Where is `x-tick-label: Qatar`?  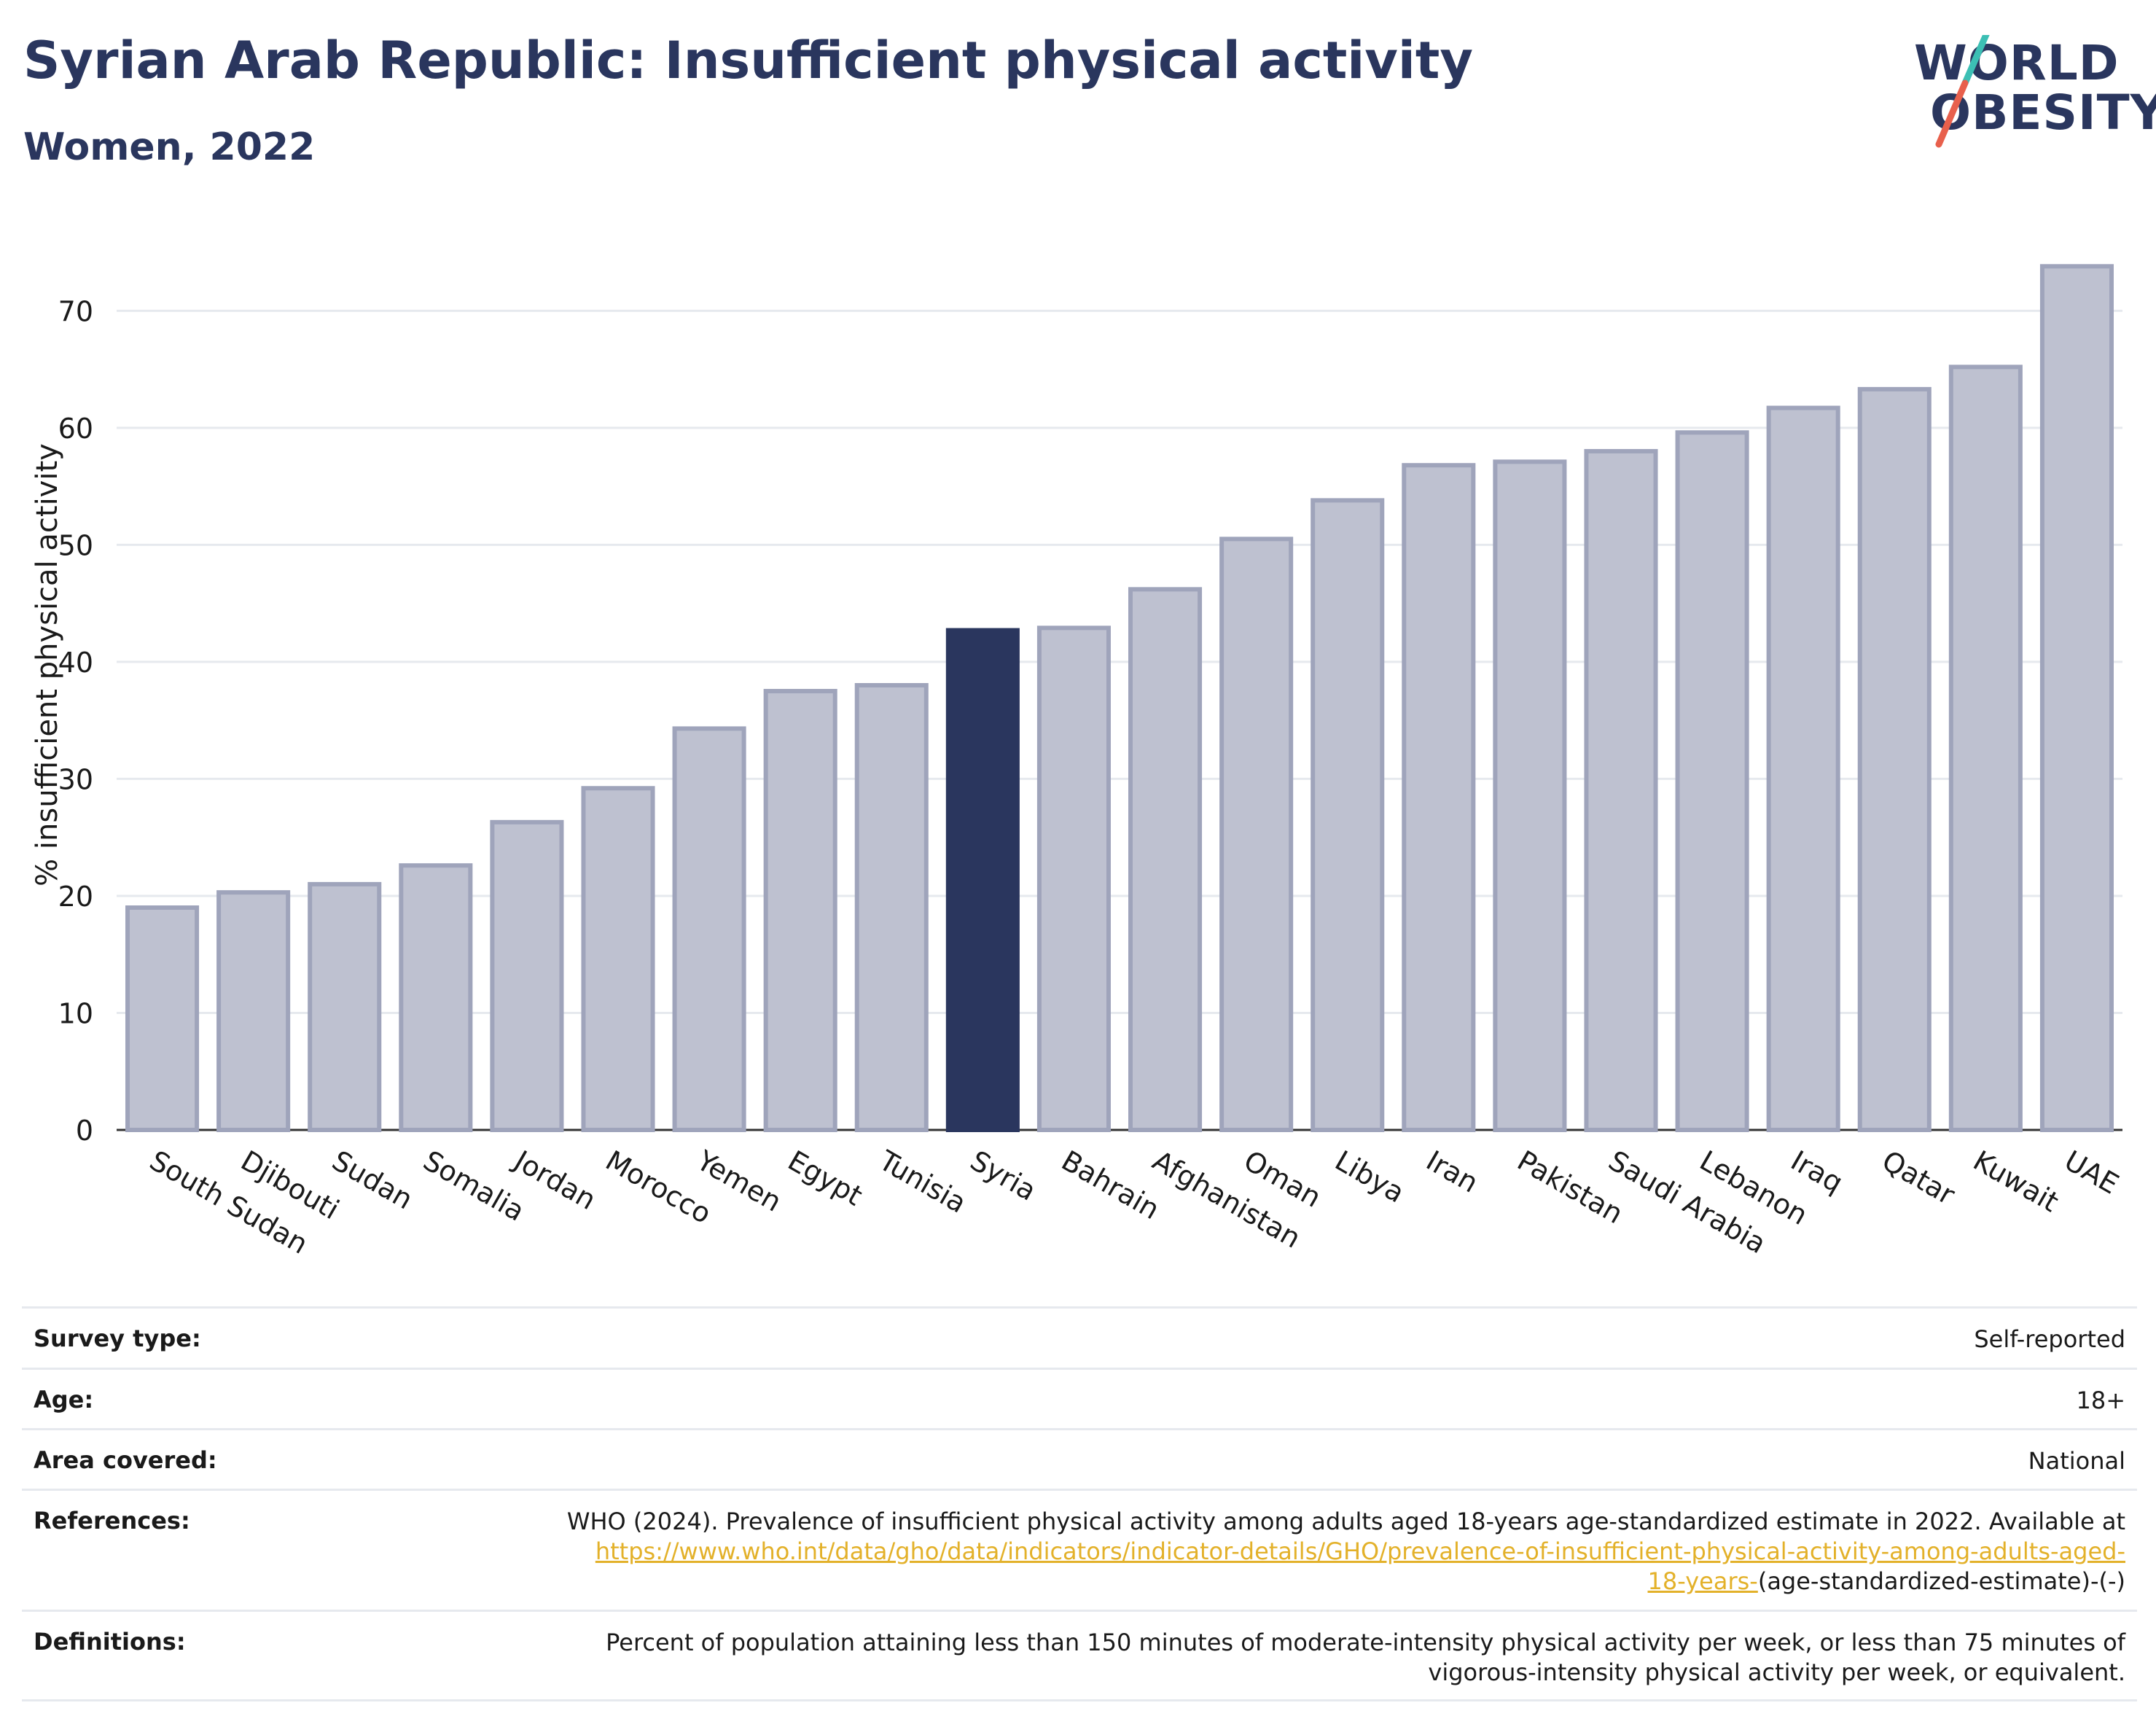
x-tick-label: Qatar is located at coordinates (1919, 1178).